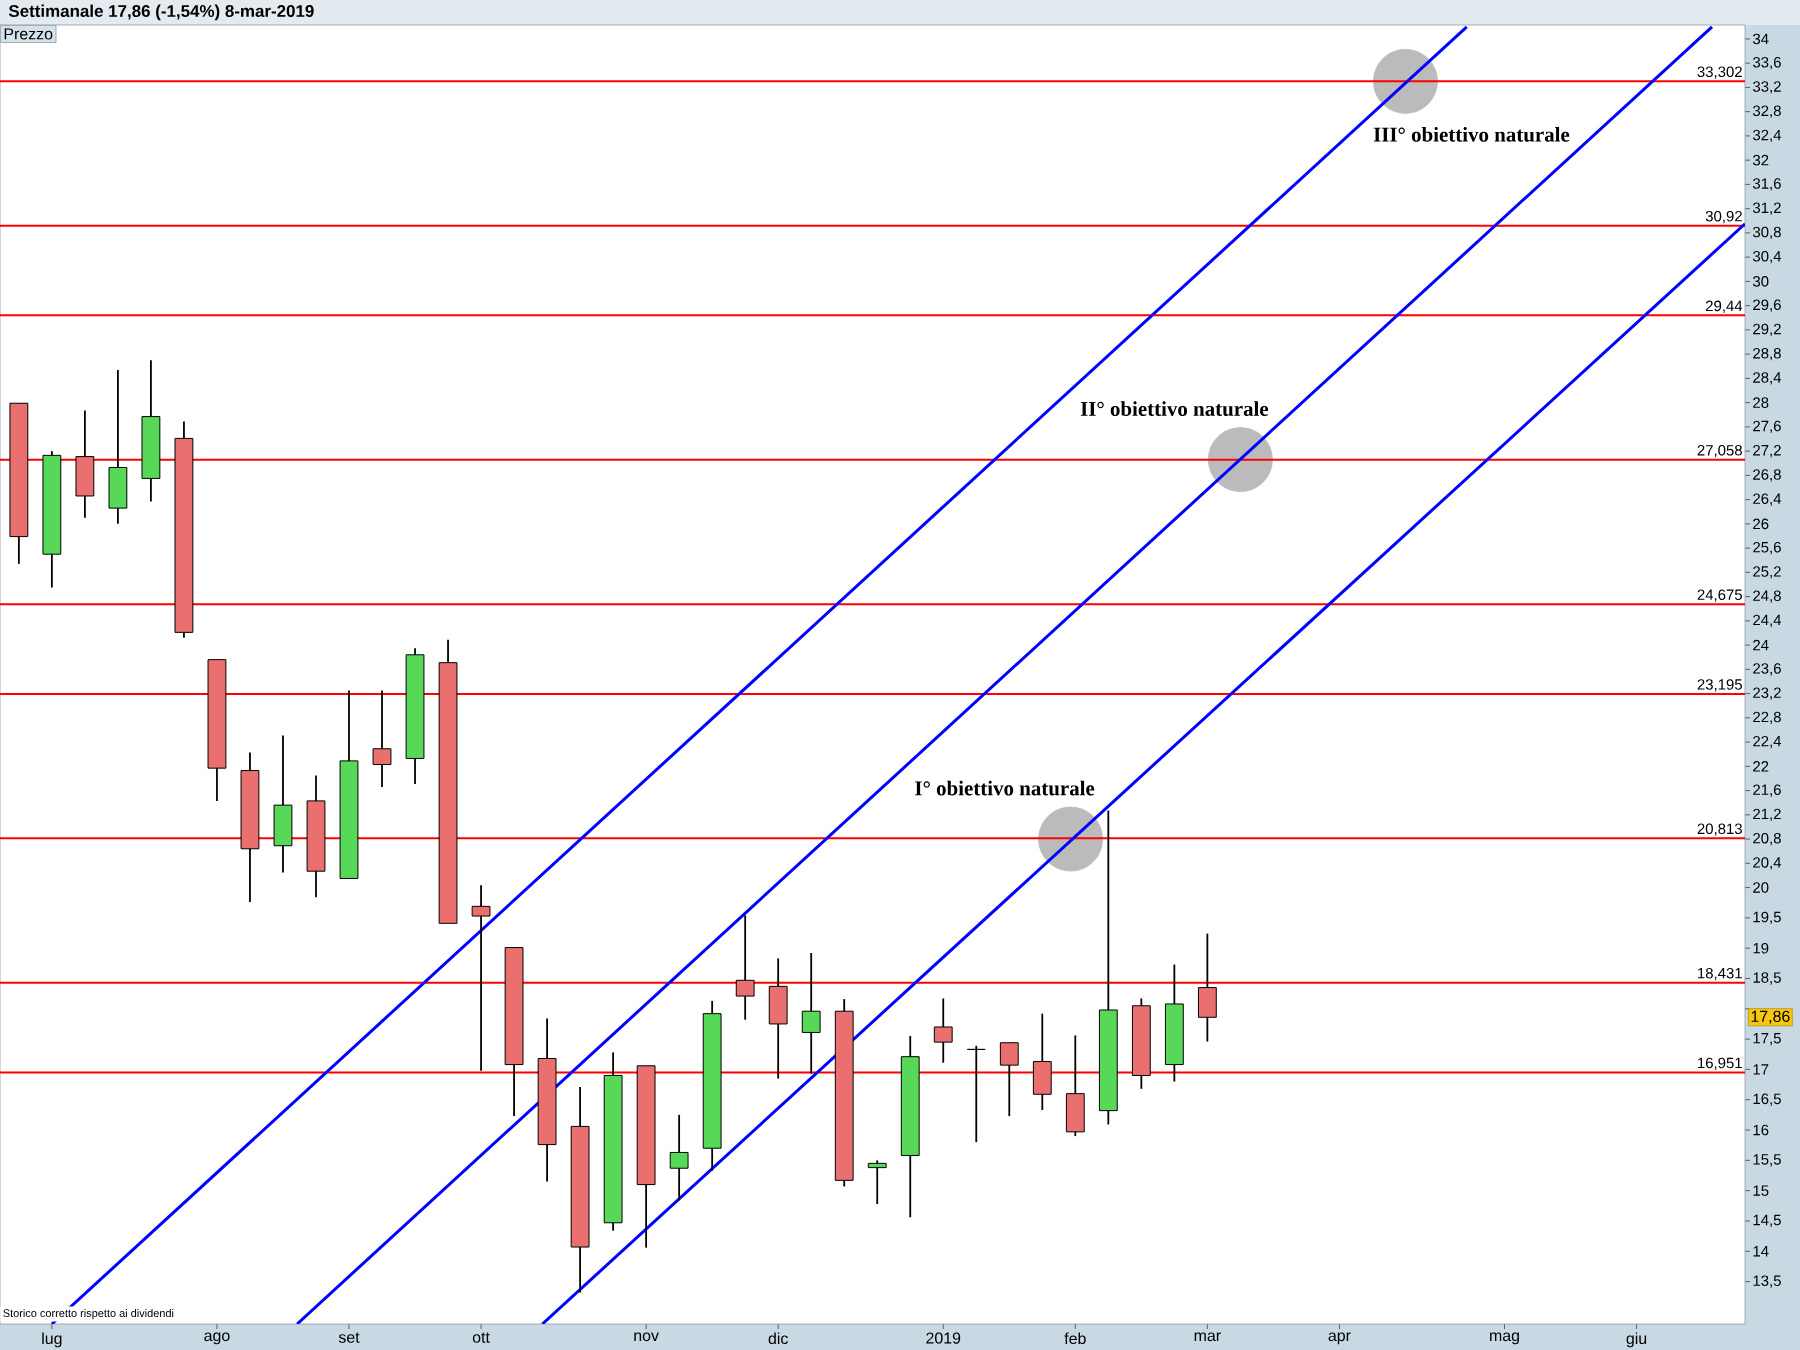 This screenshot has width=1800, height=1350. What do you see at coordinates (1767, 1039) in the screenshot?
I see `y-tick-label: 17,5` at bounding box center [1767, 1039].